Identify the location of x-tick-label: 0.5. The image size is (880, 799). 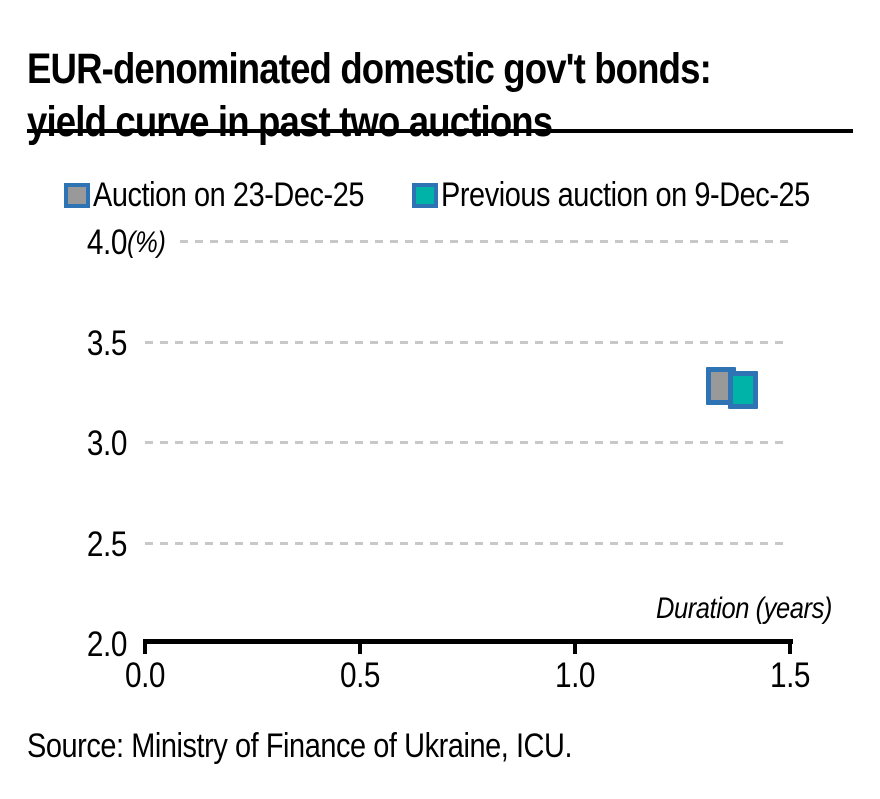
(360, 675).